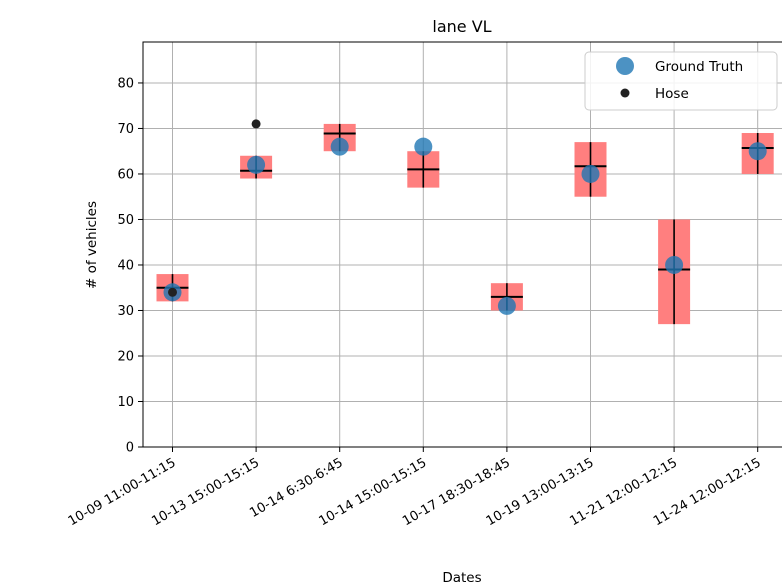  Describe the element at coordinates (625, 66) in the screenshot. I see `legend-marker-ground-truth` at that location.